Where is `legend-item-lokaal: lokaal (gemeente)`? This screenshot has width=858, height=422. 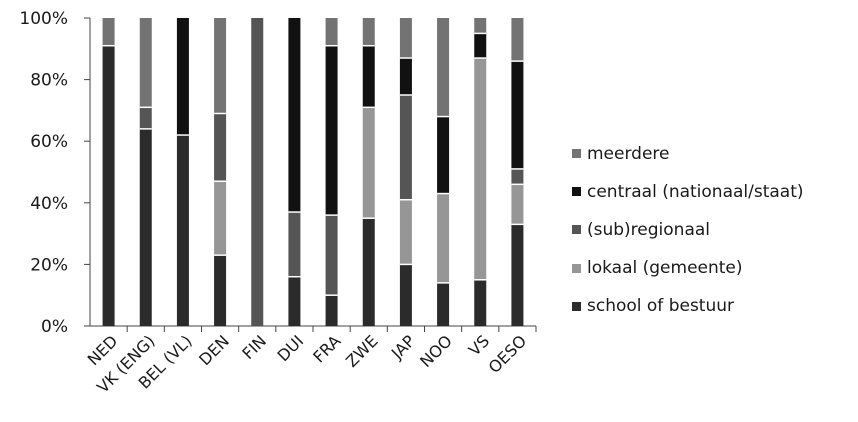
legend-item-lokaal: lokaal (gemeente) is located at coordinates (688, 268).